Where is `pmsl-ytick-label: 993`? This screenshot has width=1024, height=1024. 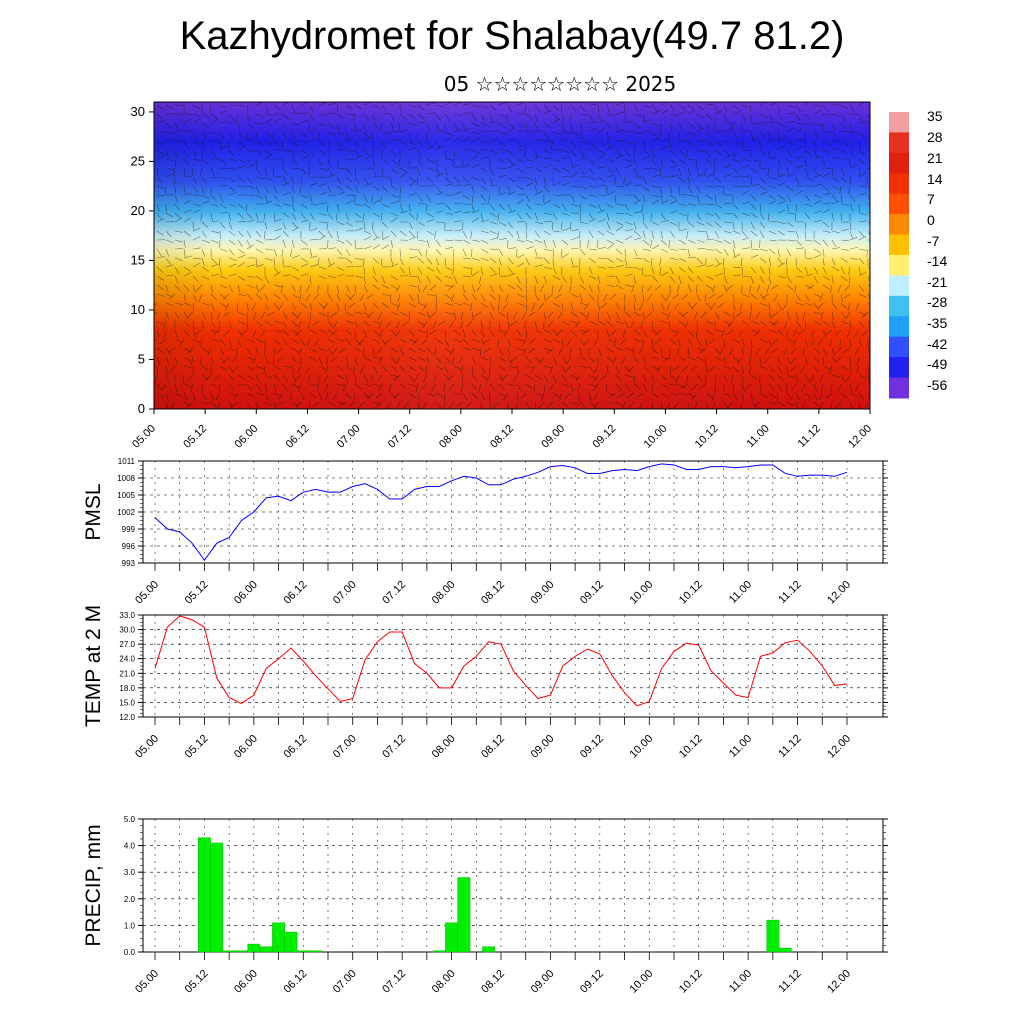
pmsl-ytick-label: 993 is located at coordinates (129, 563).